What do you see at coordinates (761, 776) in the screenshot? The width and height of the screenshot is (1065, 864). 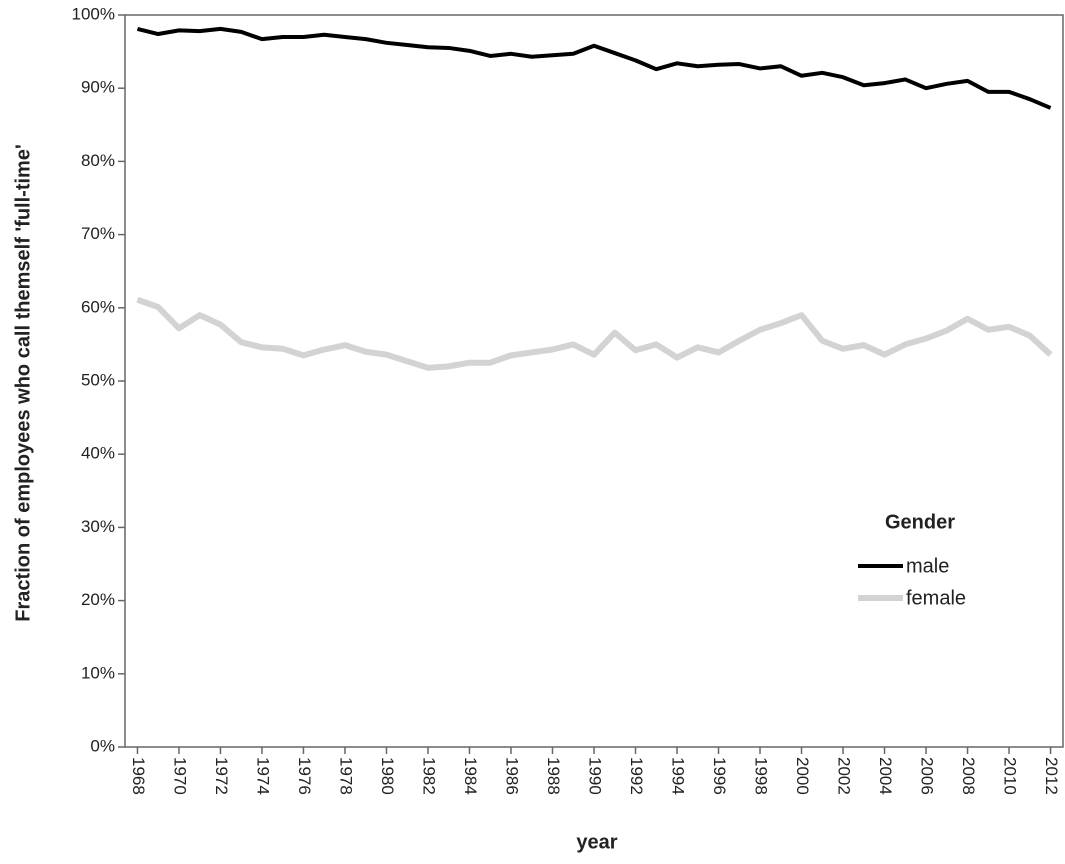 I see `x-tick-label: 1998` at bounding box center [761, 776].